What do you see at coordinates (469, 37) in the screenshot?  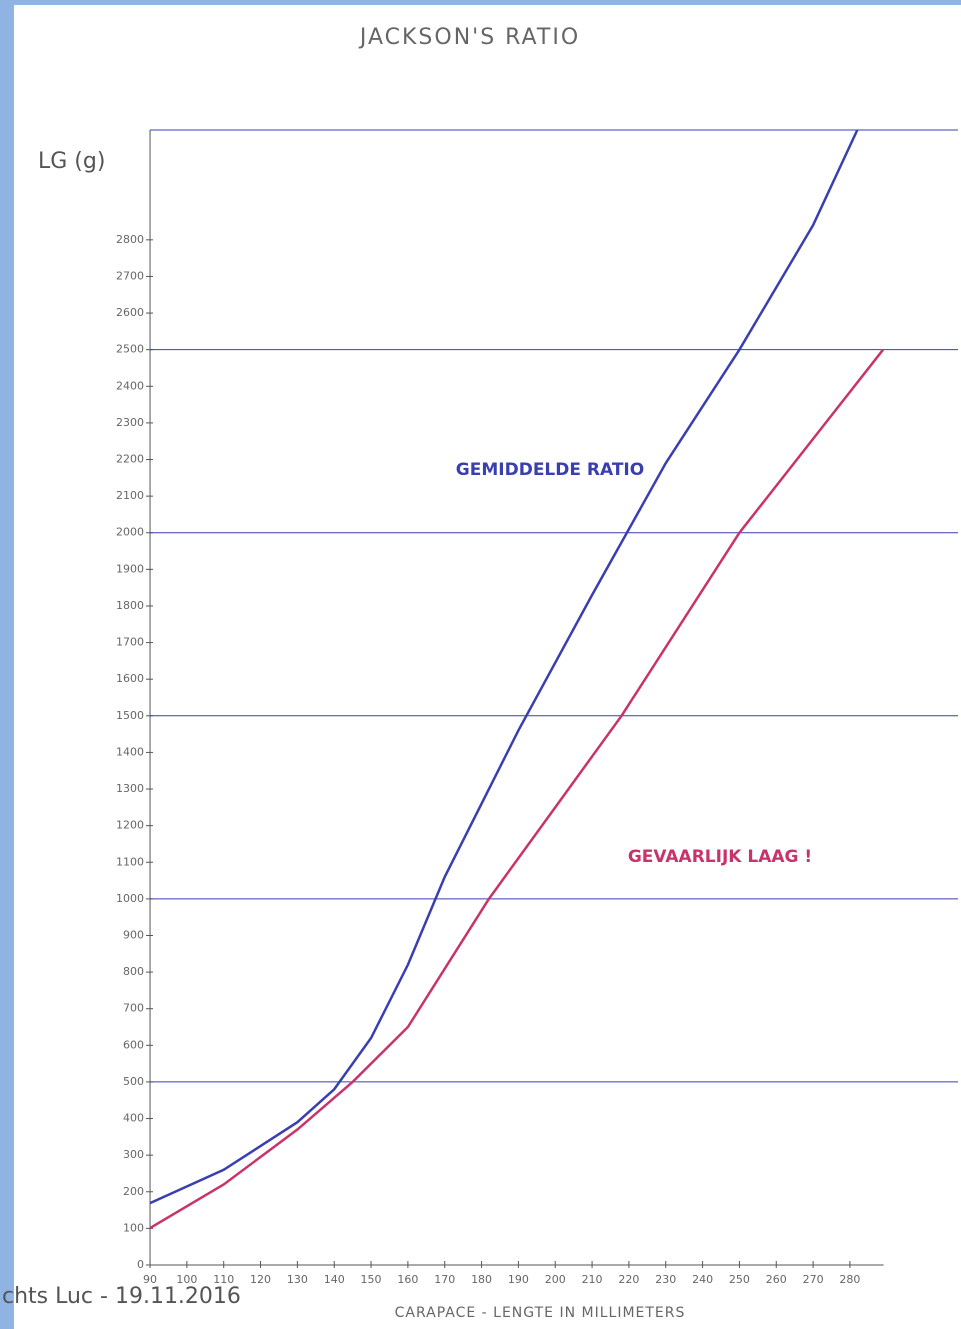 I see `chart-title: JACKSON'S RATIO` at bounding box center [469, 37].